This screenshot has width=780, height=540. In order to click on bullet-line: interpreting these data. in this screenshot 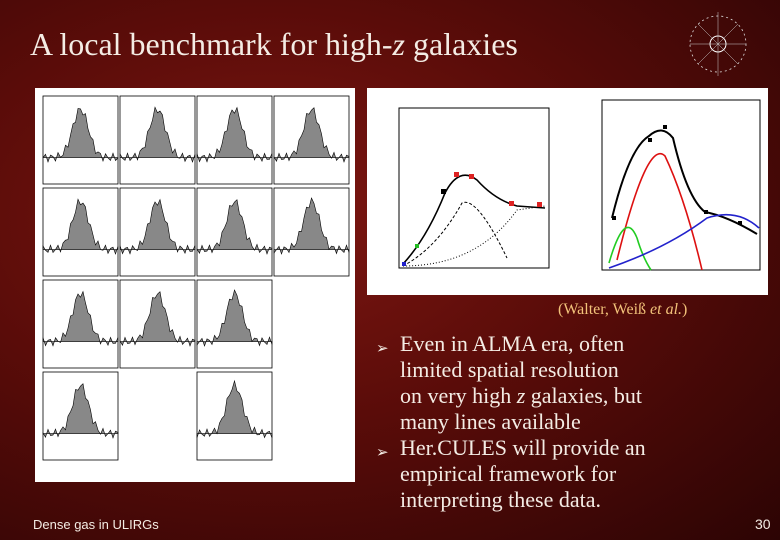, I will do `click(568, 500)`.